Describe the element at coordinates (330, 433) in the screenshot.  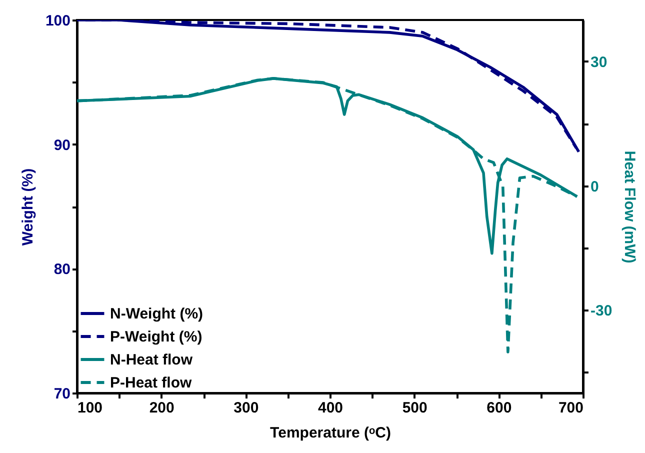
I see `x-axis-title: Temperature (ᵒC)` at that location.